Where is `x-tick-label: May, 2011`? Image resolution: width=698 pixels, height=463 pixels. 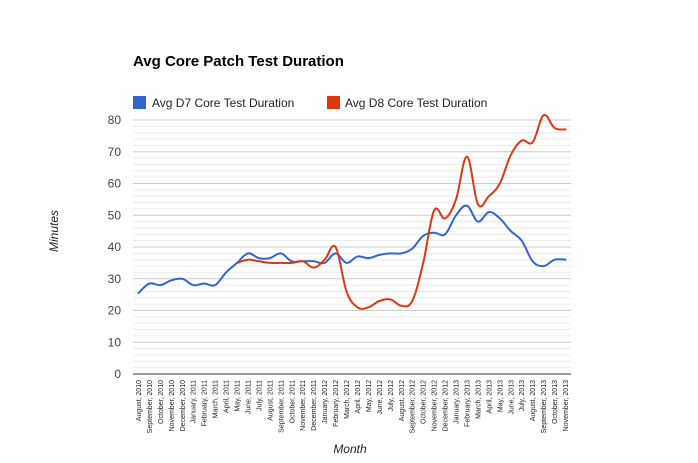 x-tick-label: May, 2011 is located at coordinates (238, 396).